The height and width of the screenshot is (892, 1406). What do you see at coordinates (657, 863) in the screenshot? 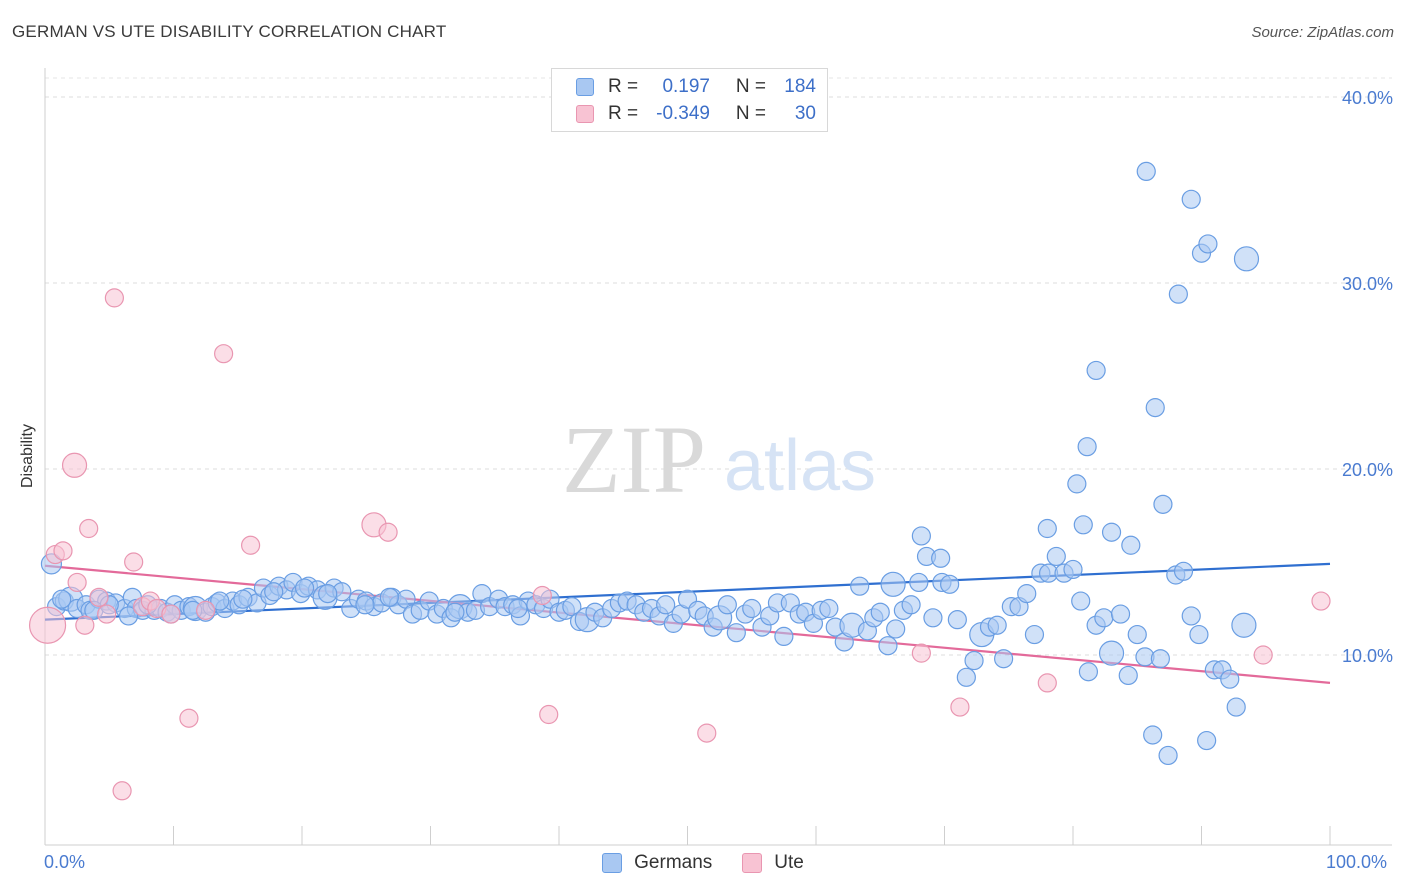
I see `bottom-legend-germans: Germans` at bounding box center [657, 863].